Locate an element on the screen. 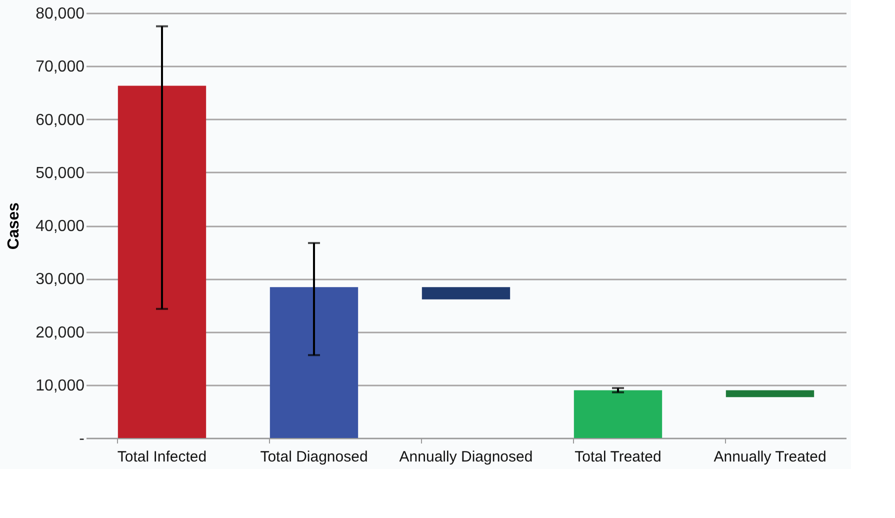 This screenshot has height=518, width=895. x-tick-label: Total Treated is located at coordinates (618, 457).